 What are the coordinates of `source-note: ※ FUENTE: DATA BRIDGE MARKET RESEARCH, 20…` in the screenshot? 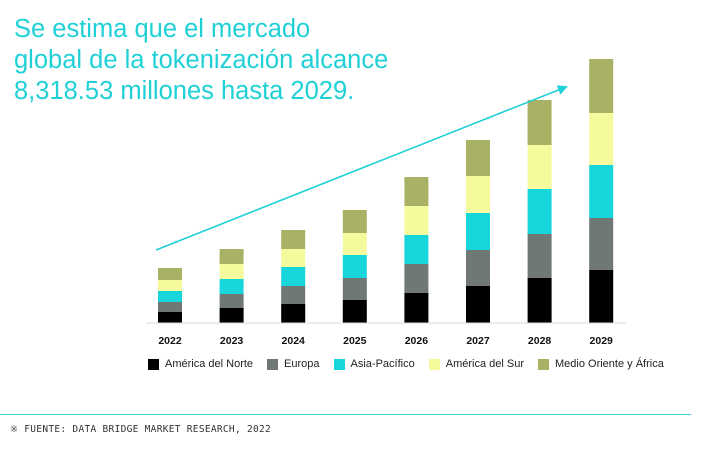 It's located at (140, 429).